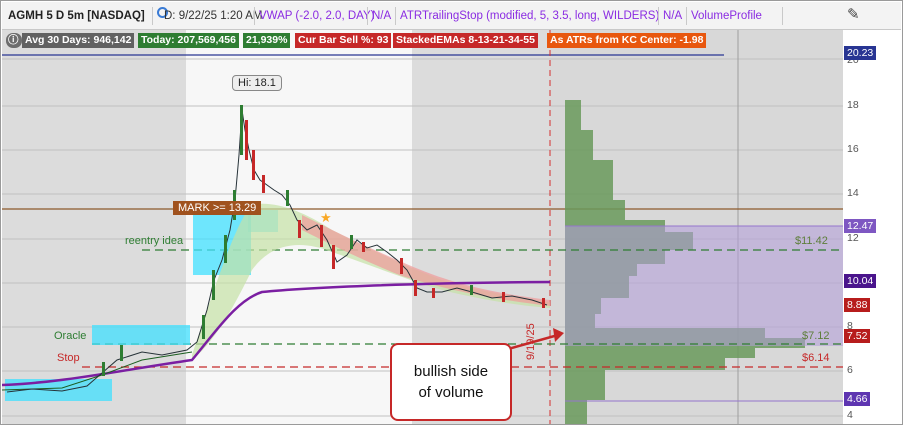  Describe the element at coordinates (853, 149) in the screenshot. I see `tick-16: 16` at that location.